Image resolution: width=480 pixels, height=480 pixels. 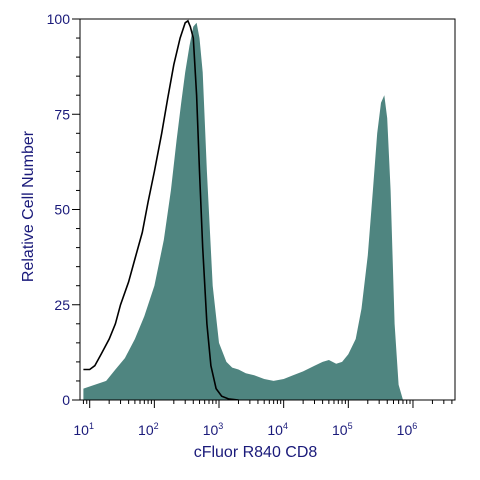 What do you see at coordinates (407, 429) in the screenshot?
I see `x-tick-label: 10⁶` at bounding box center [407, 429].